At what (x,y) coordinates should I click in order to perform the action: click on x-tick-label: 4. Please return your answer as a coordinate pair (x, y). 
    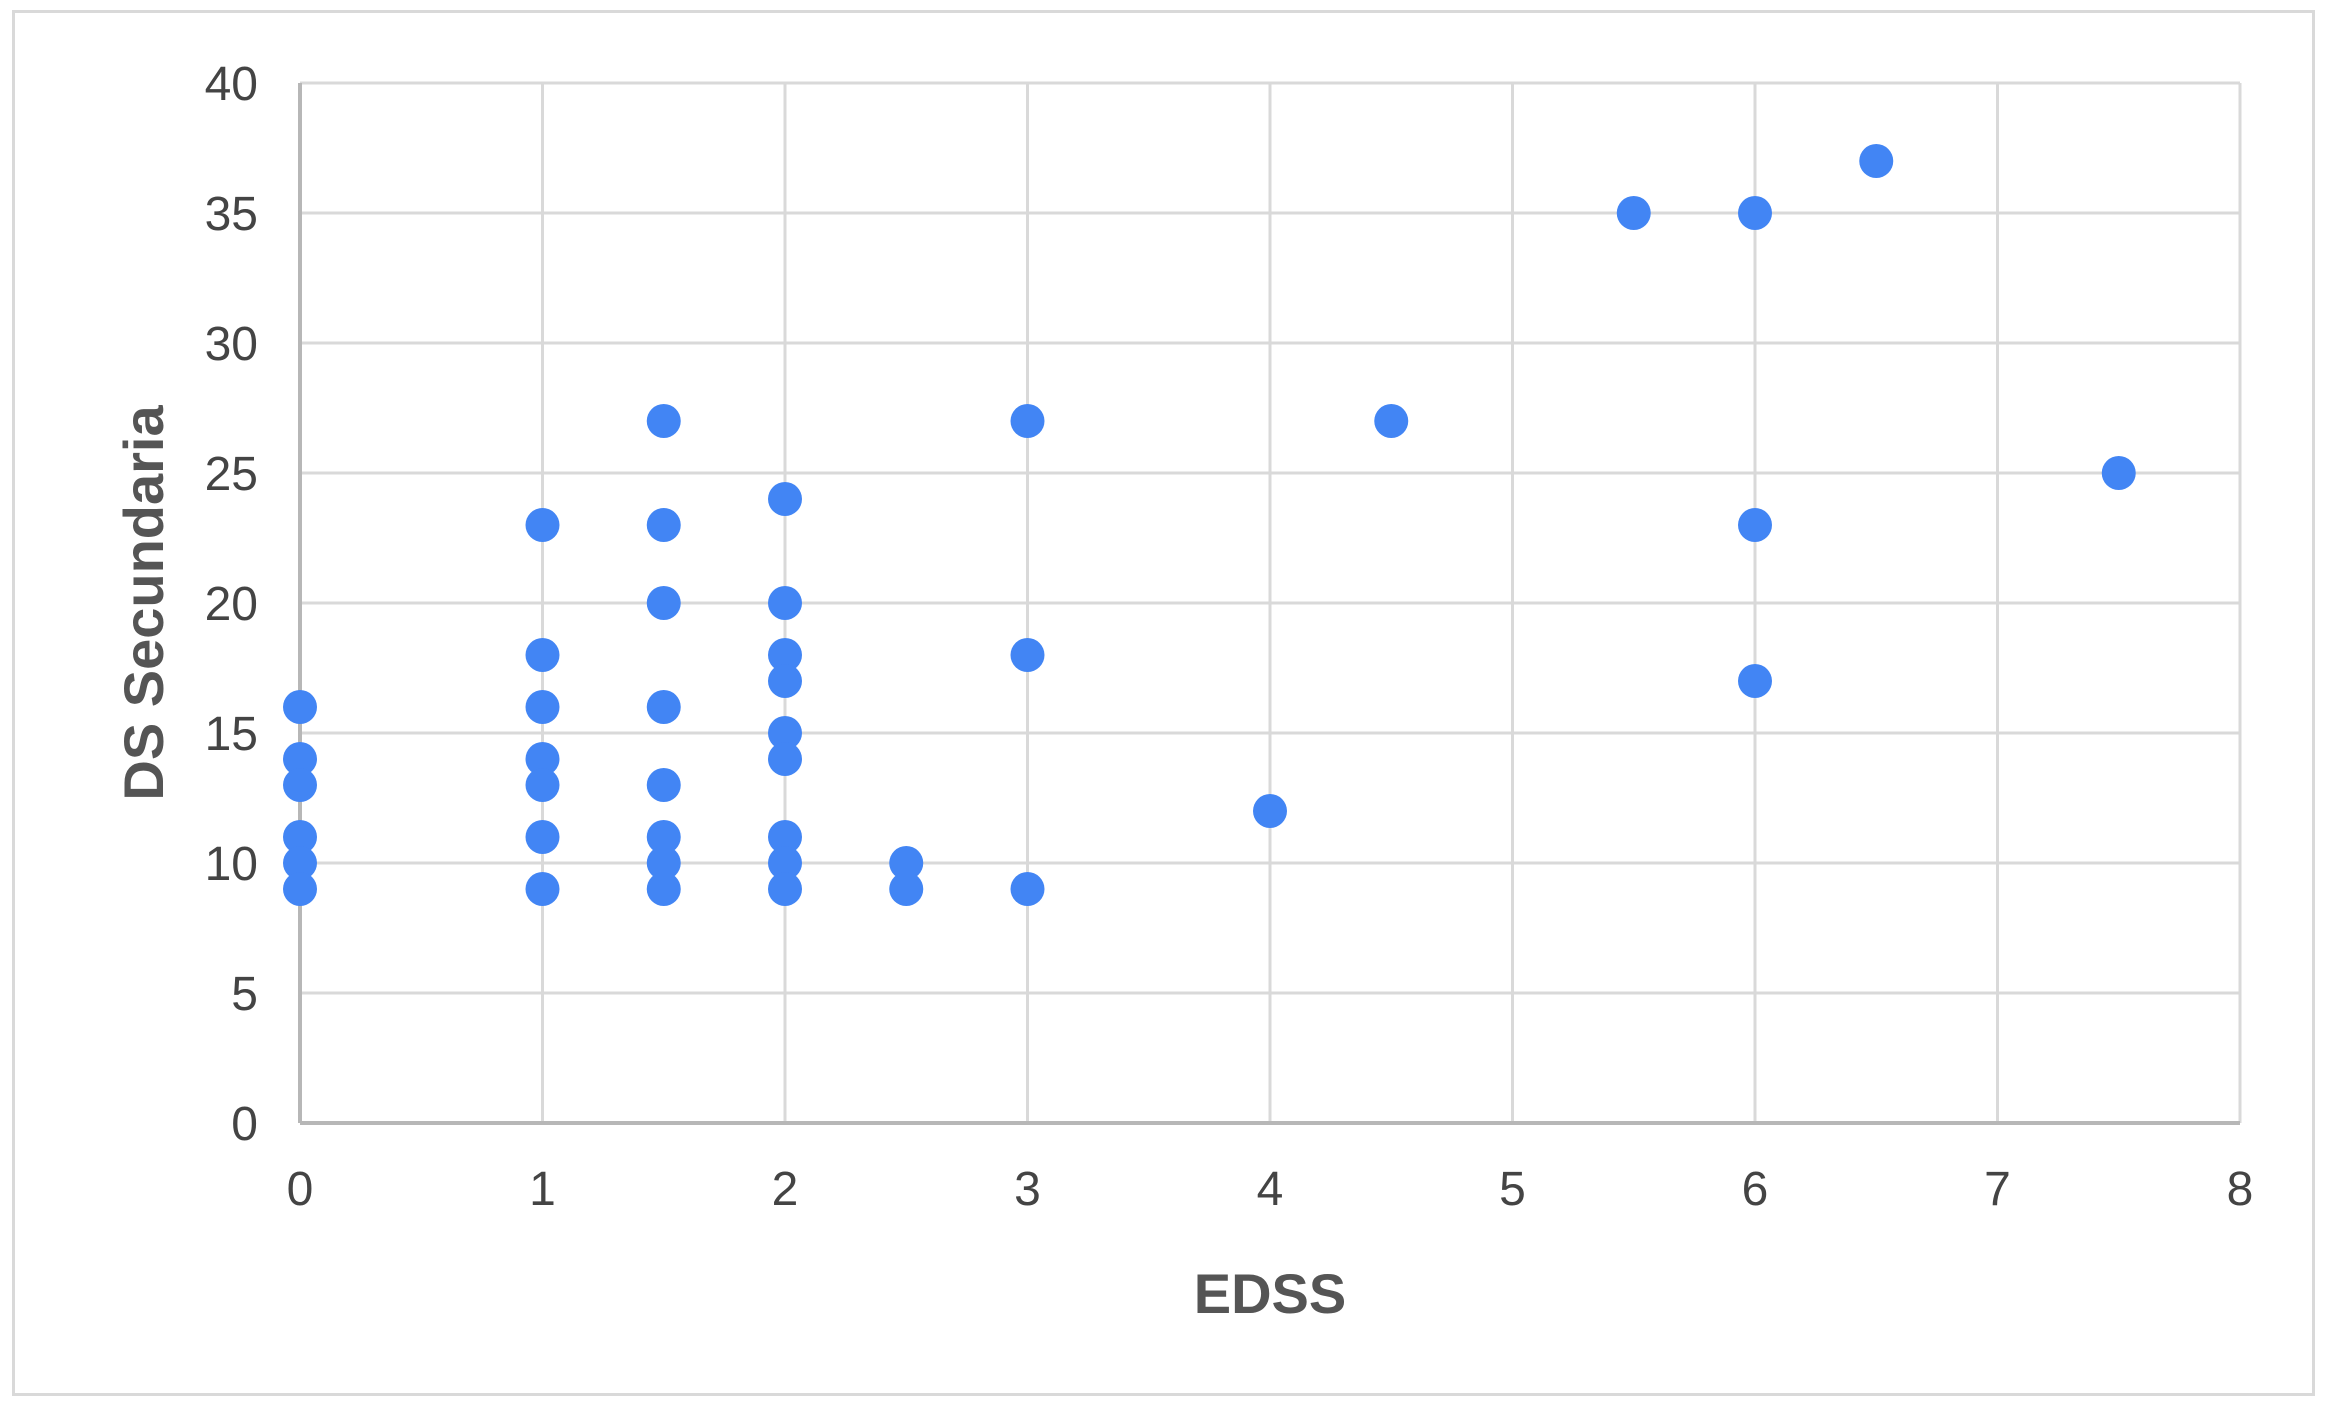
    Looking at the image, I should click on (1270, 1189).